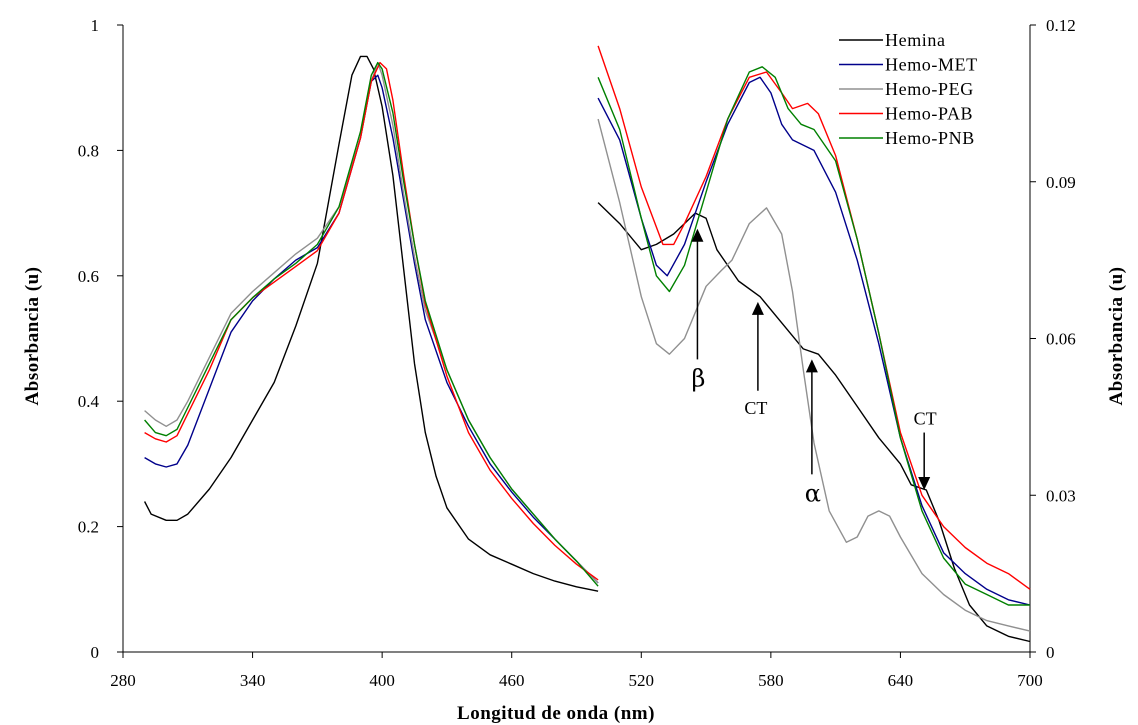 The width and height of the screenshot is (1138, 725). Describe the element at coordinates (1030, 680) in the screenshot. I see `x-tick-label: 700` at that location.